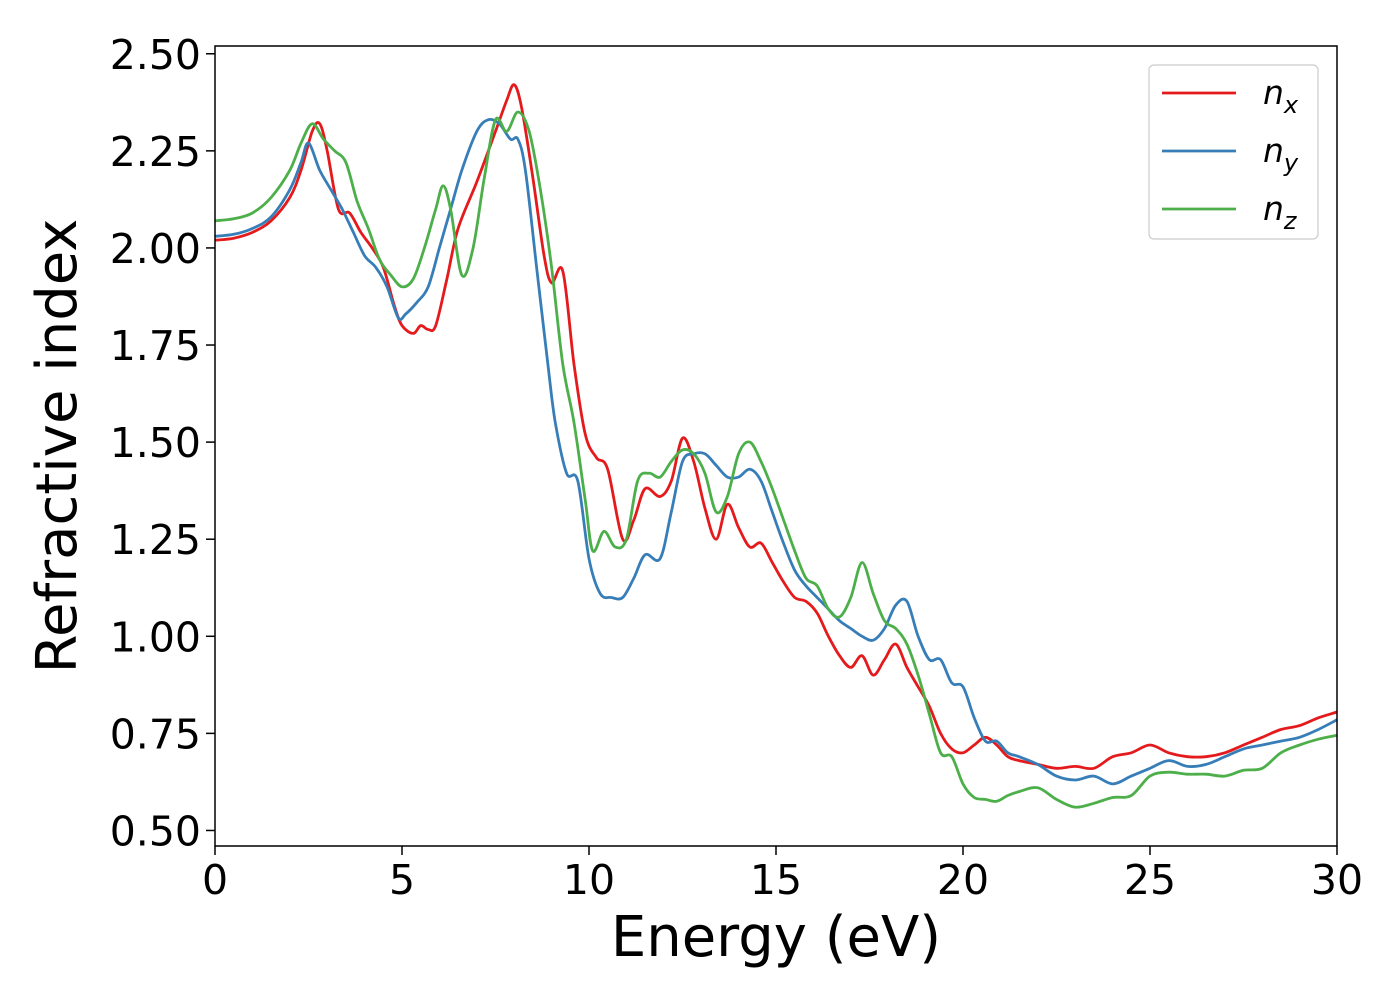 Image resolution: width=1400 pixels, height=1000 pixels. What do you see at coordinates (155, 249) in the screenshot?
I see `y-tick-label: 2.00` at bounding box center [155, 249].